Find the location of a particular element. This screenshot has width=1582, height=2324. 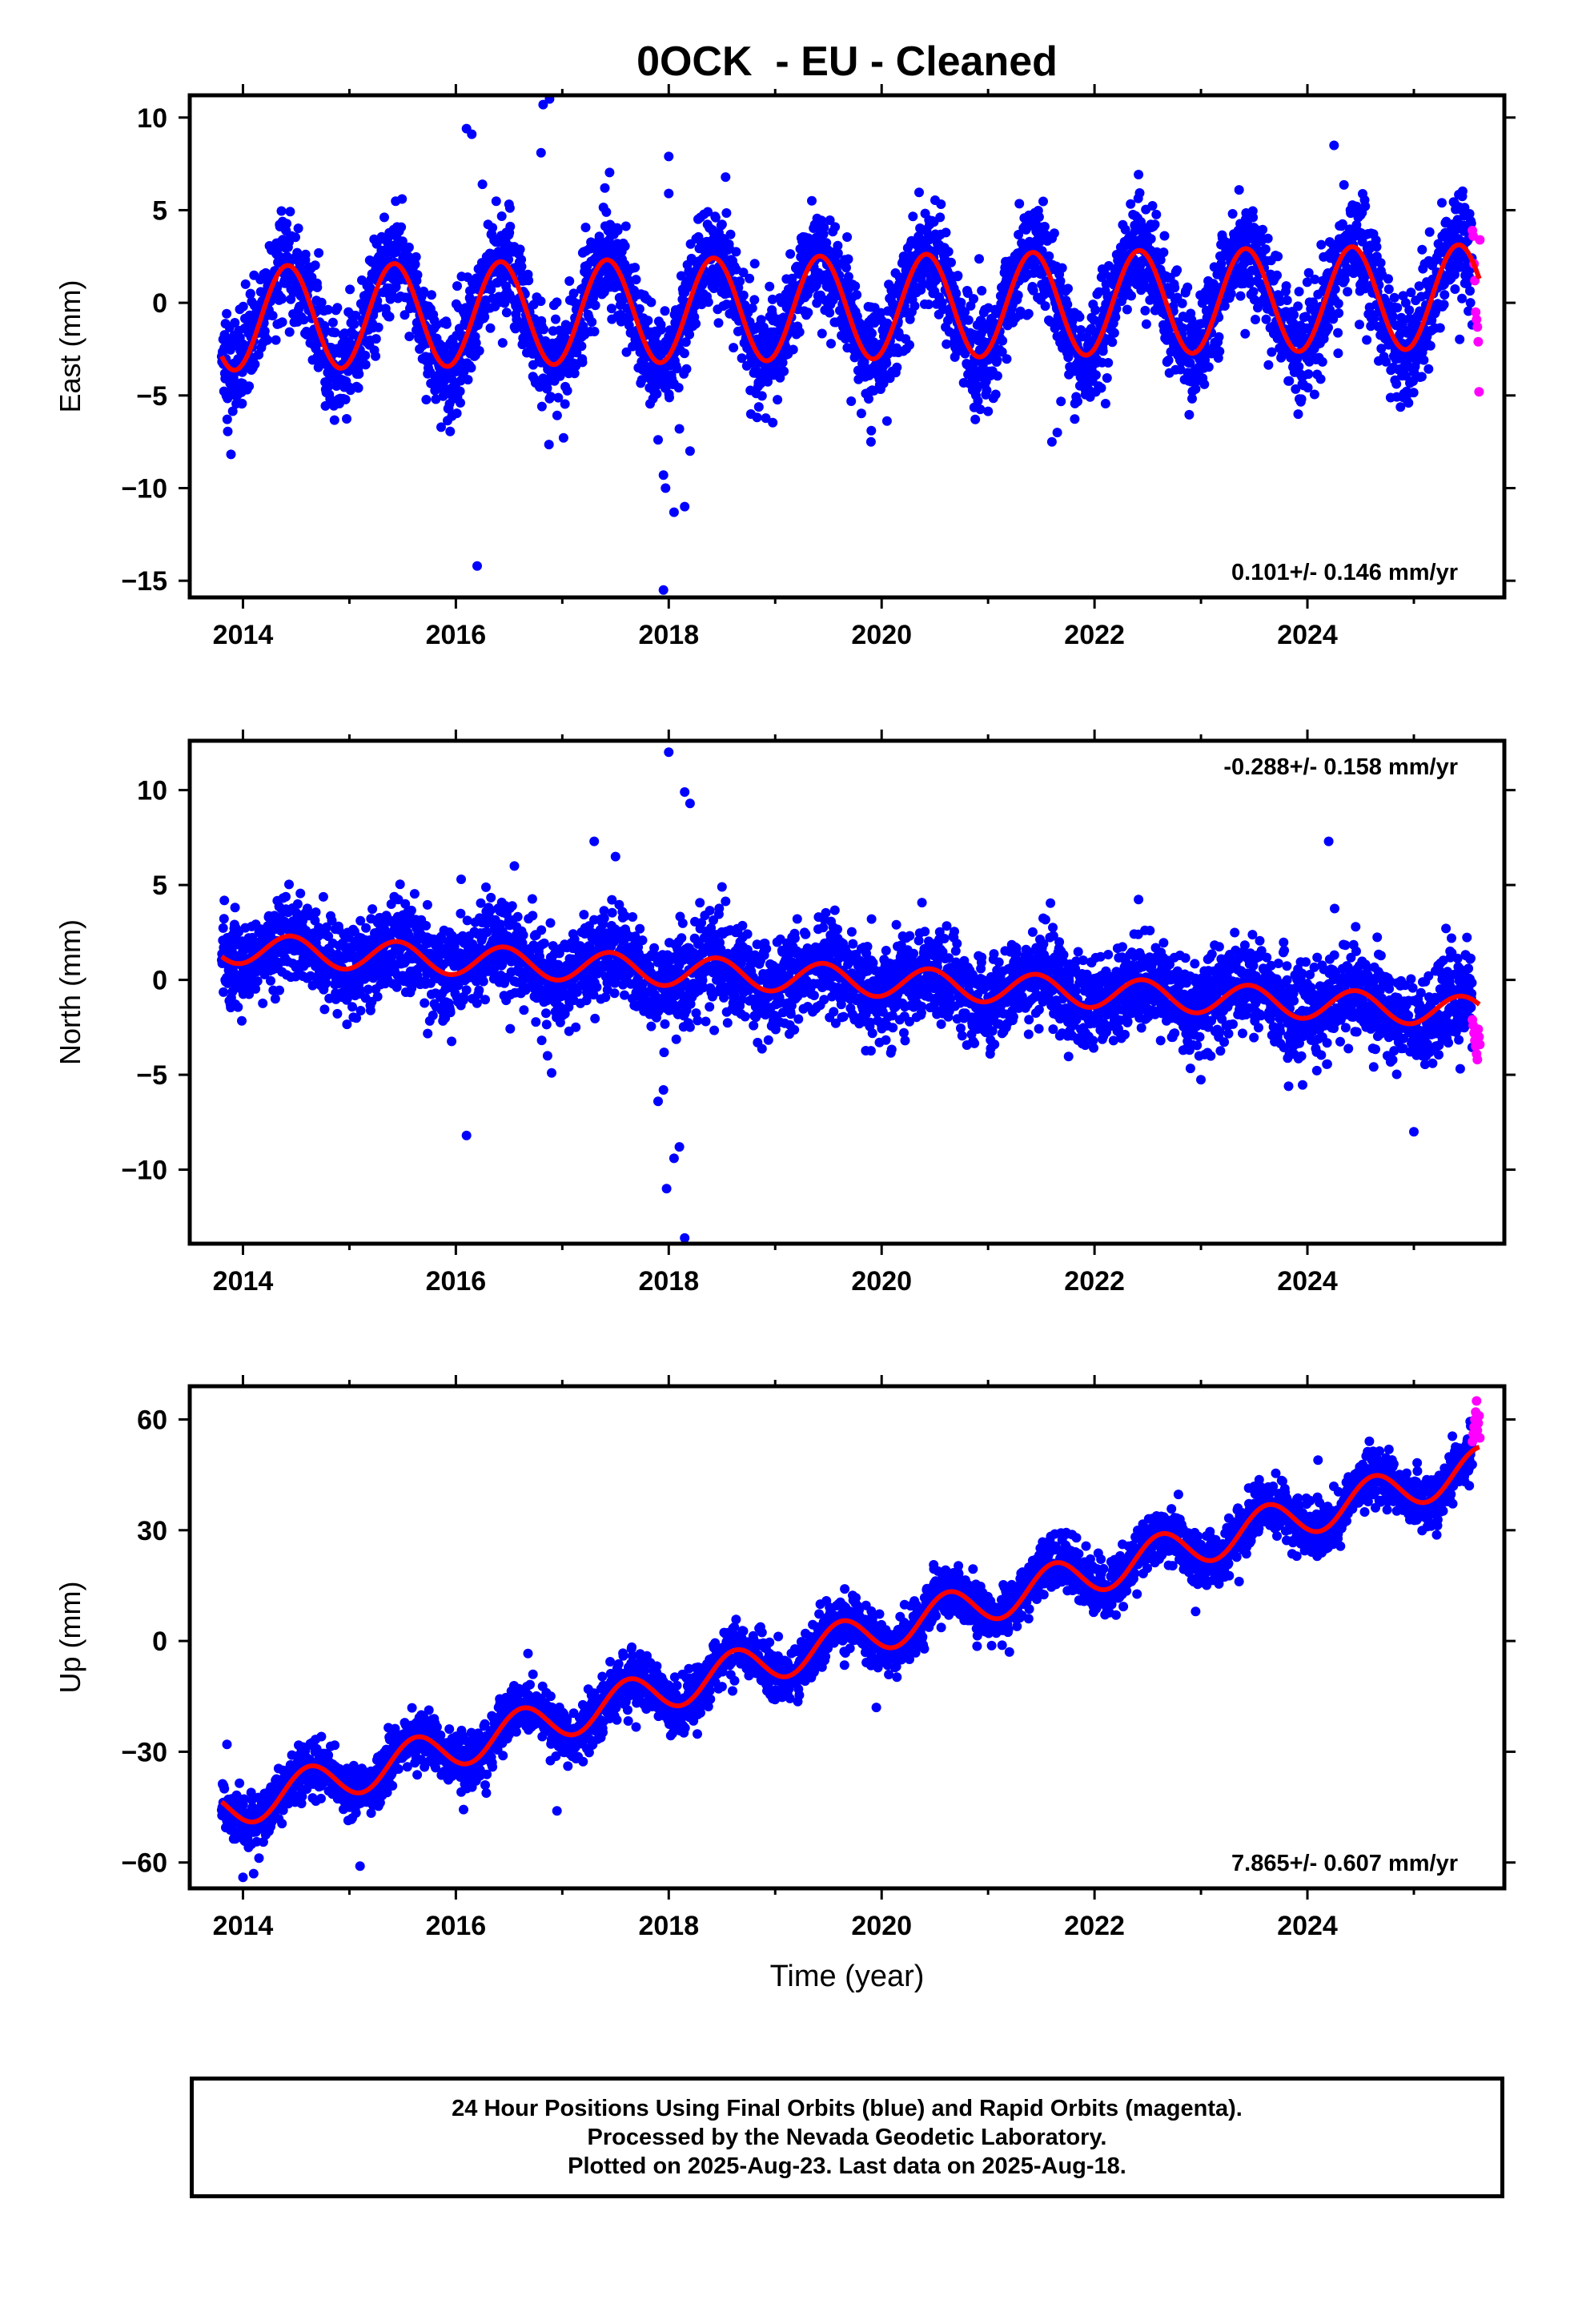

y-tick-label: −15 is located at coordinates (144, 581).